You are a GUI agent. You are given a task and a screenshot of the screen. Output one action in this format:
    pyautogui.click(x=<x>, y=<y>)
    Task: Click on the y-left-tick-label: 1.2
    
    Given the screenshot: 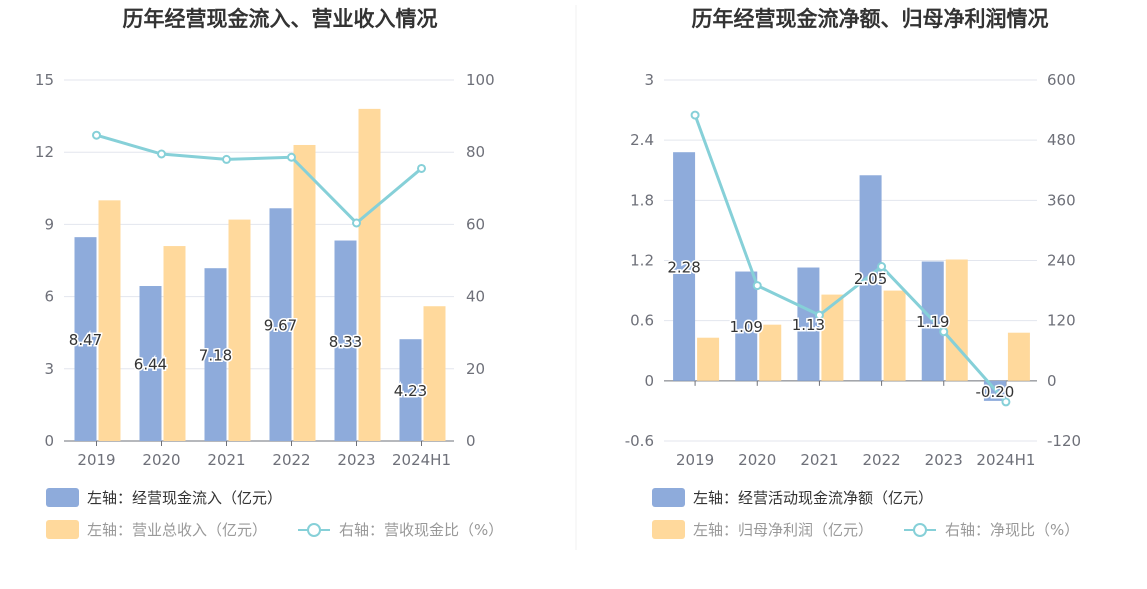 What is the action you would take?
    pyautogui.click(x=642, y=261)
    